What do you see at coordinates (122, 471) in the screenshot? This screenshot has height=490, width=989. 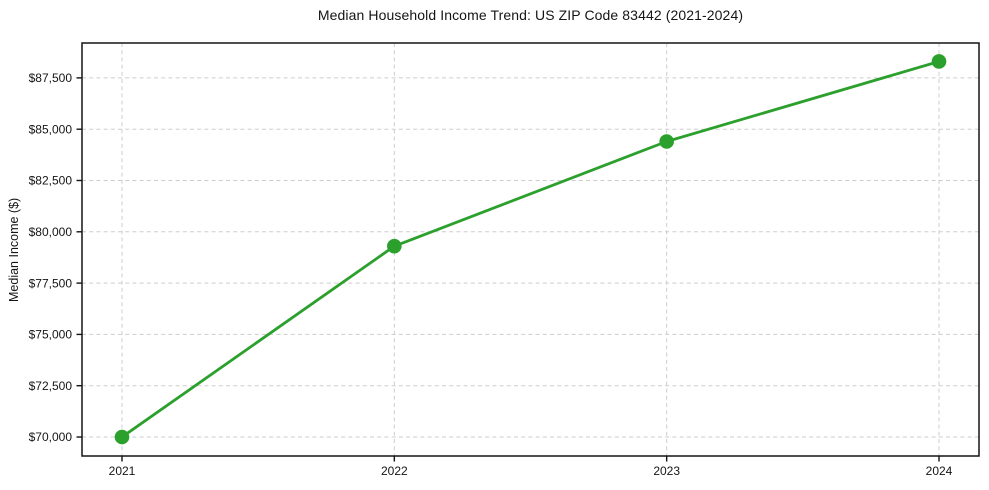 I see `x-tick-label: 2021` at bounding box center [122, 471].